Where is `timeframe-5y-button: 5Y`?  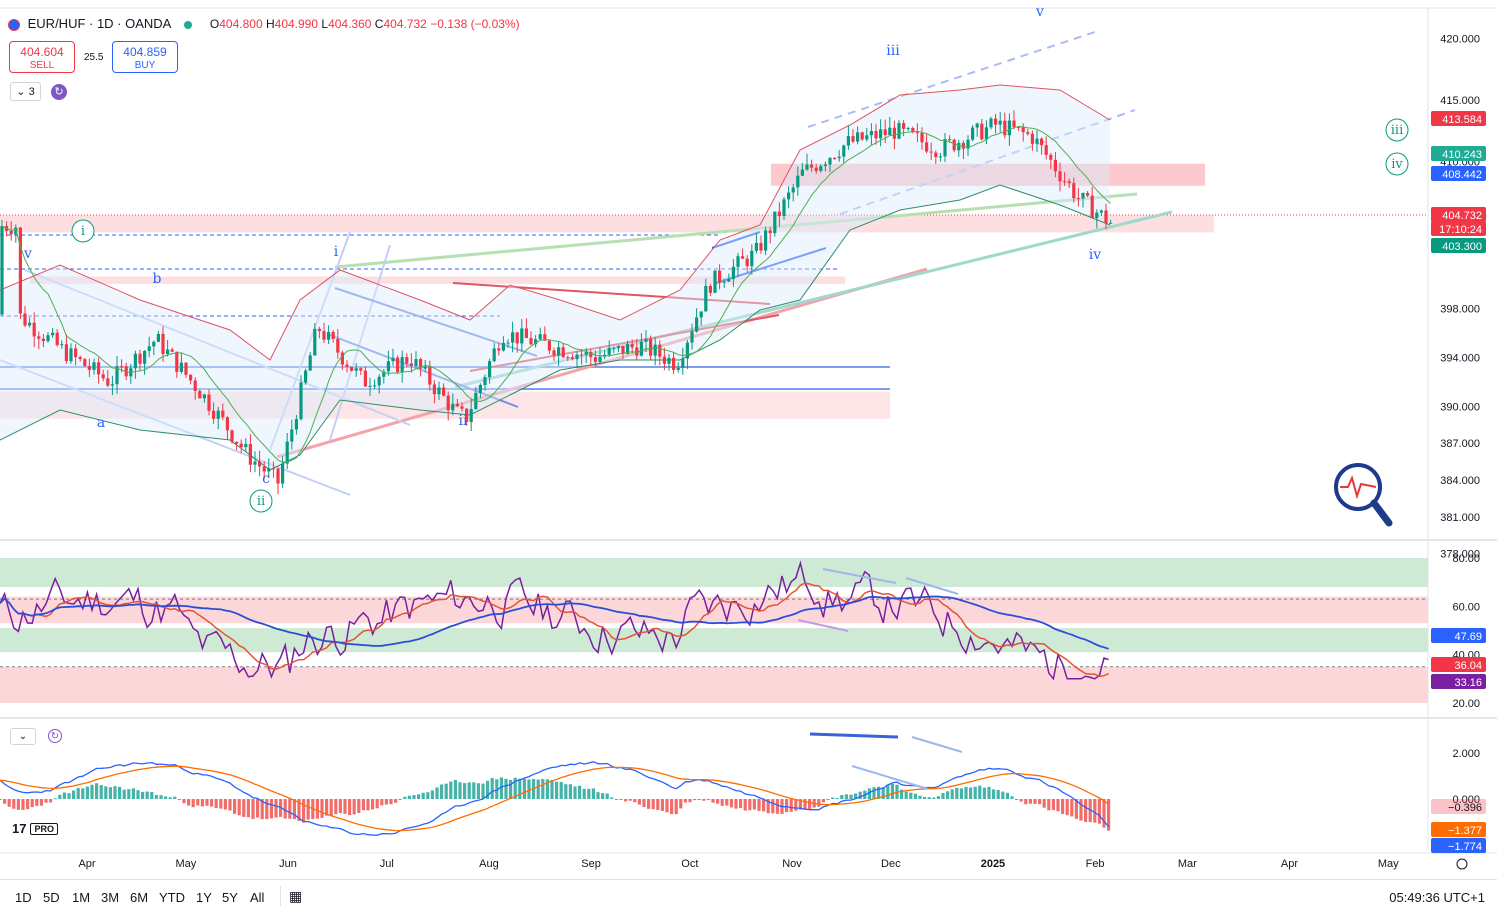
timeframe-5y-button: 5Y is located at coordinates (230, 897).